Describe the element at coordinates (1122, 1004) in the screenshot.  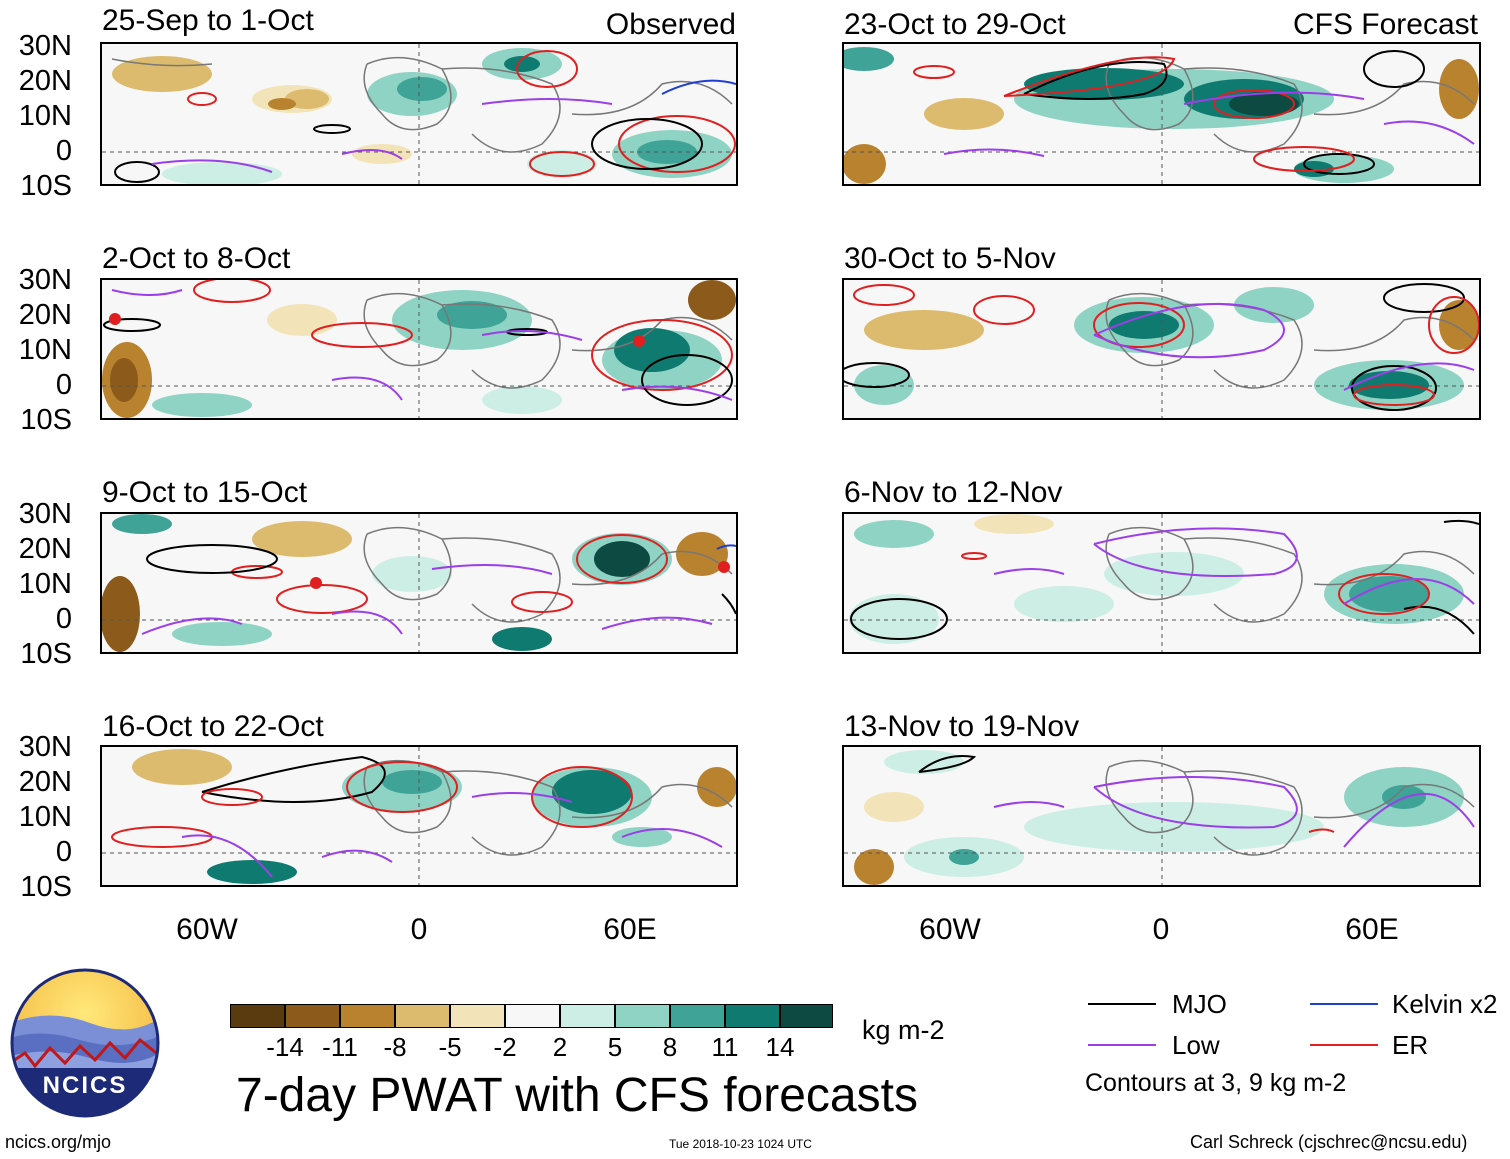
I see `legend-swatch-mjo` at that location.